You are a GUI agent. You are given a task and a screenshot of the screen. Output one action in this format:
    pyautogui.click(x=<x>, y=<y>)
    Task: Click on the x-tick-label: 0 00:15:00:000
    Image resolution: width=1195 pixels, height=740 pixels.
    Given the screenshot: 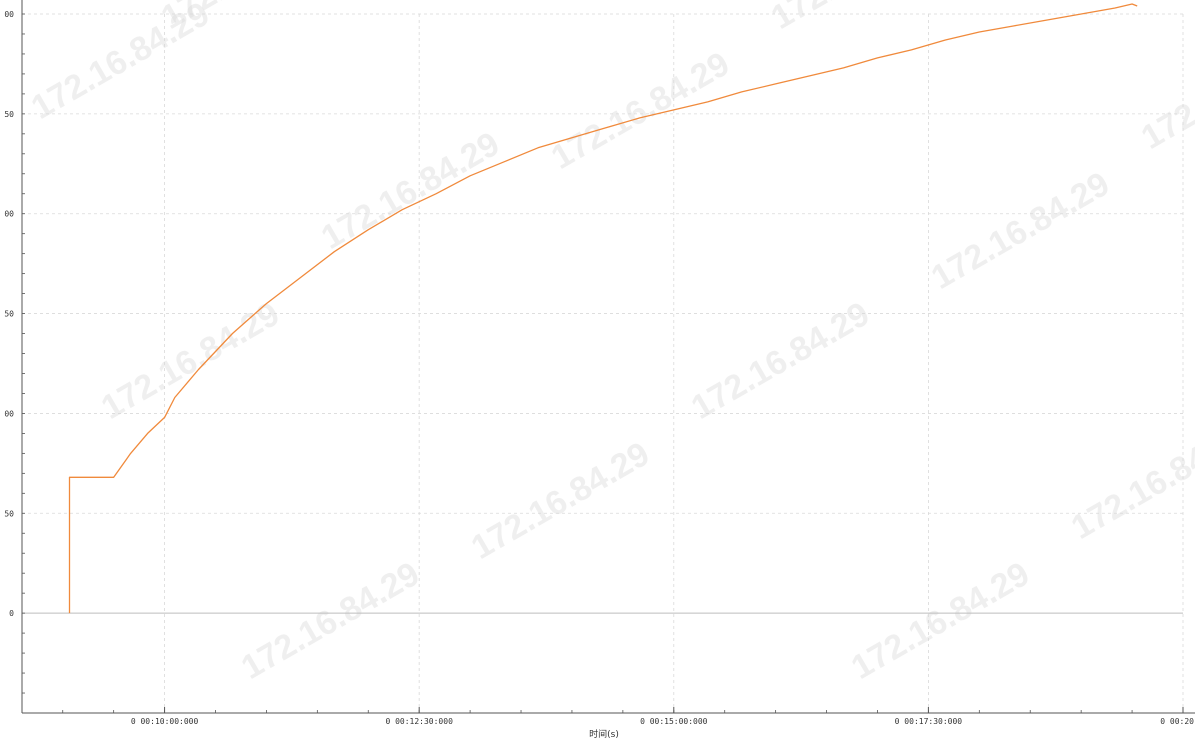 What is the action you would take?
    pyautogui.click(x=674, y=721)
    